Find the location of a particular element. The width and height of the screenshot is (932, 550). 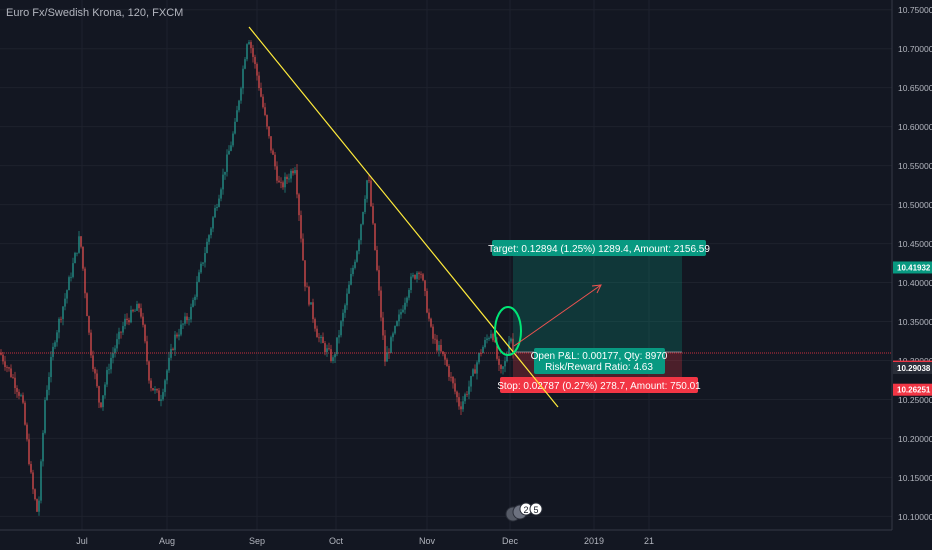

event-badges: 2 5 is located at coordinates (524, 512).